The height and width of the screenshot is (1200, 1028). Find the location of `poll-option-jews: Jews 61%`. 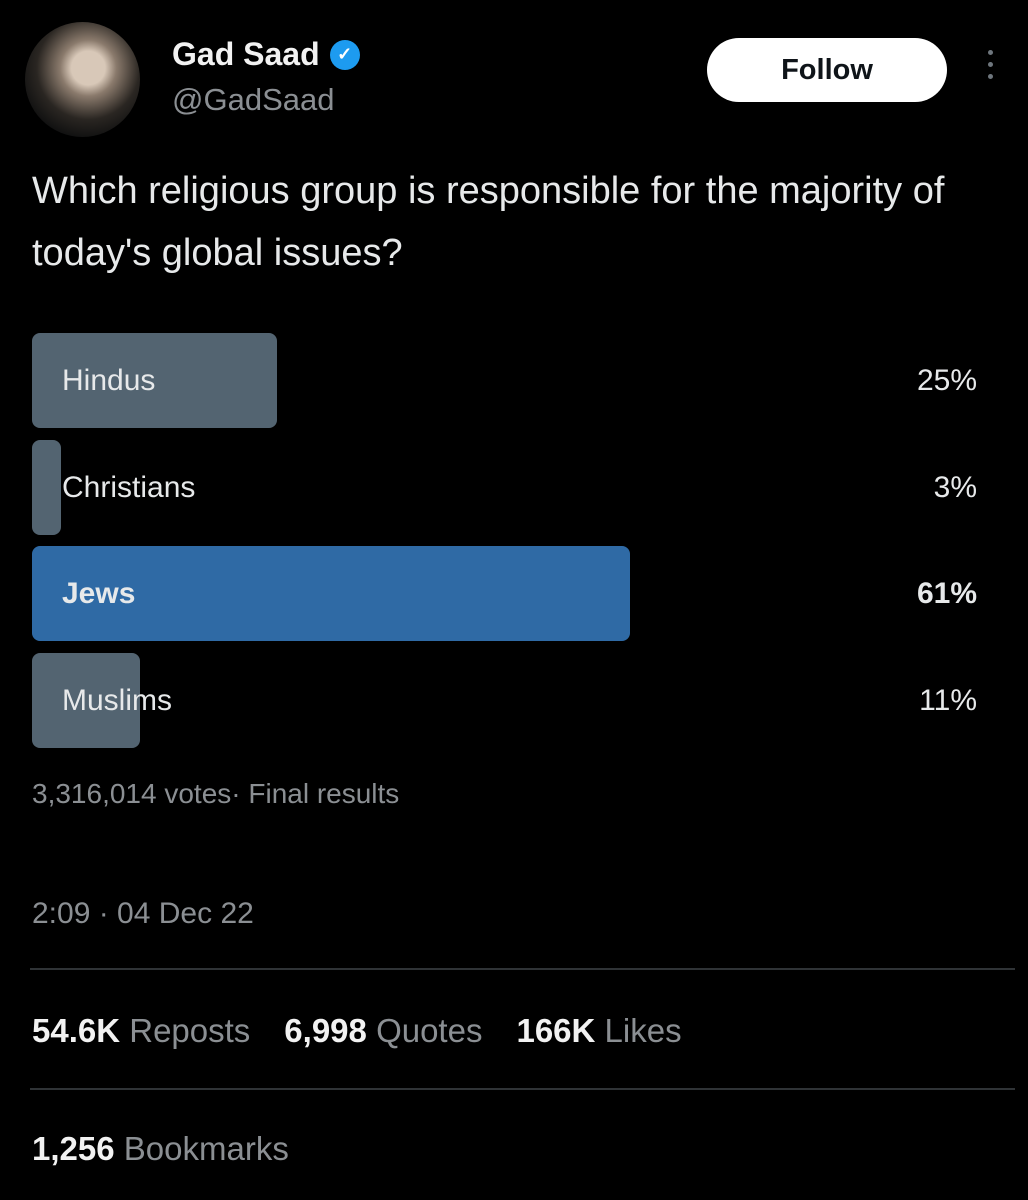

poll-option-jews: Jews 61% is located at coordinates (504, 593).